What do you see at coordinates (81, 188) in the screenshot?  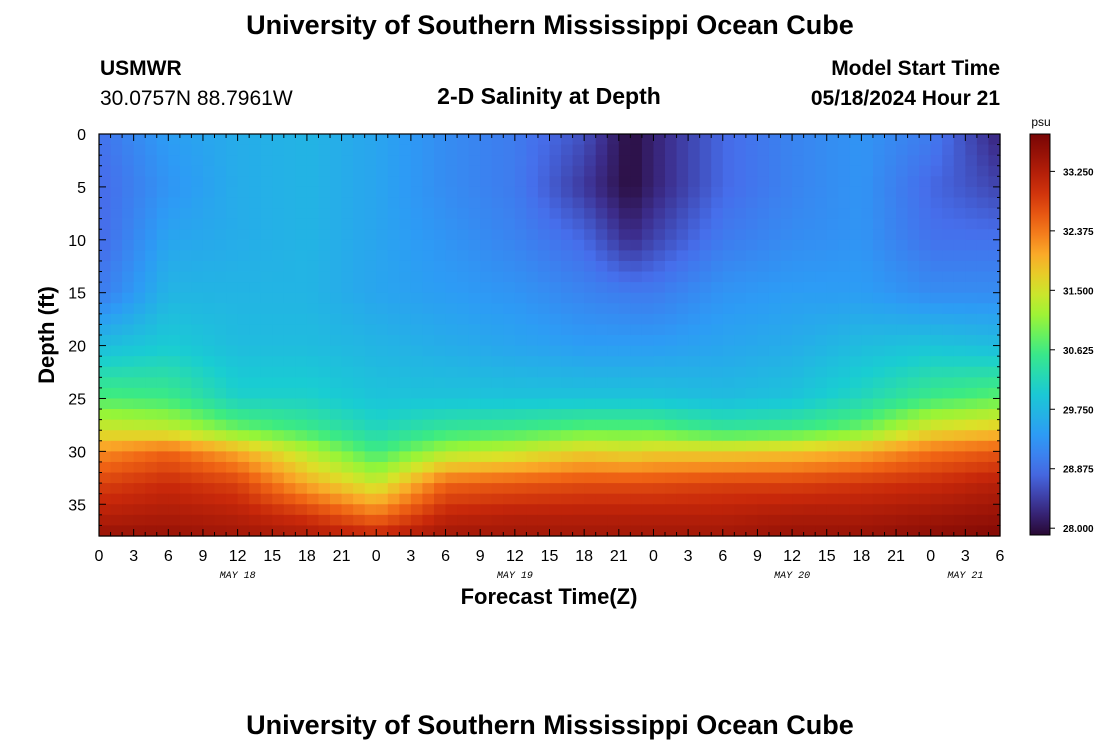 I see `y-tick-label: 5` at bounding box center [81, 188].